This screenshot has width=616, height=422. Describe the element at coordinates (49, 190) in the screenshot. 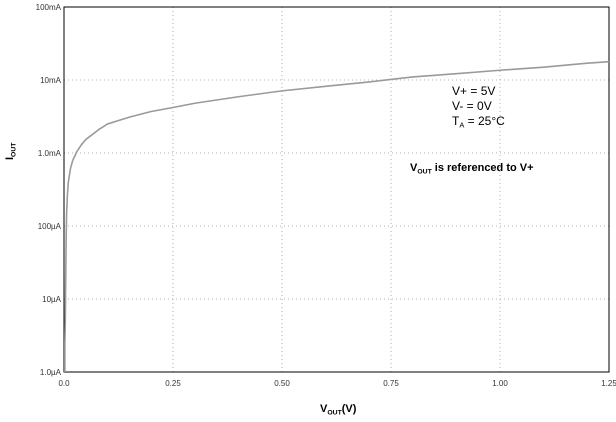

I see `y-tick-labels: 100mA 10mA 1.0mA 100µA 10µA 1.0µA` at that location.